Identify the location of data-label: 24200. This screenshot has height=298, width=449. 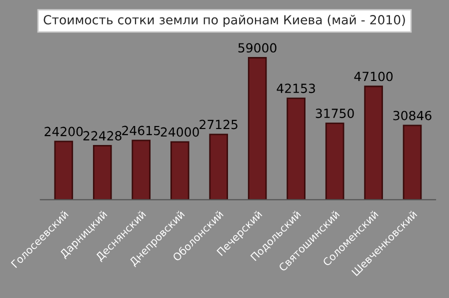
(63, 131).